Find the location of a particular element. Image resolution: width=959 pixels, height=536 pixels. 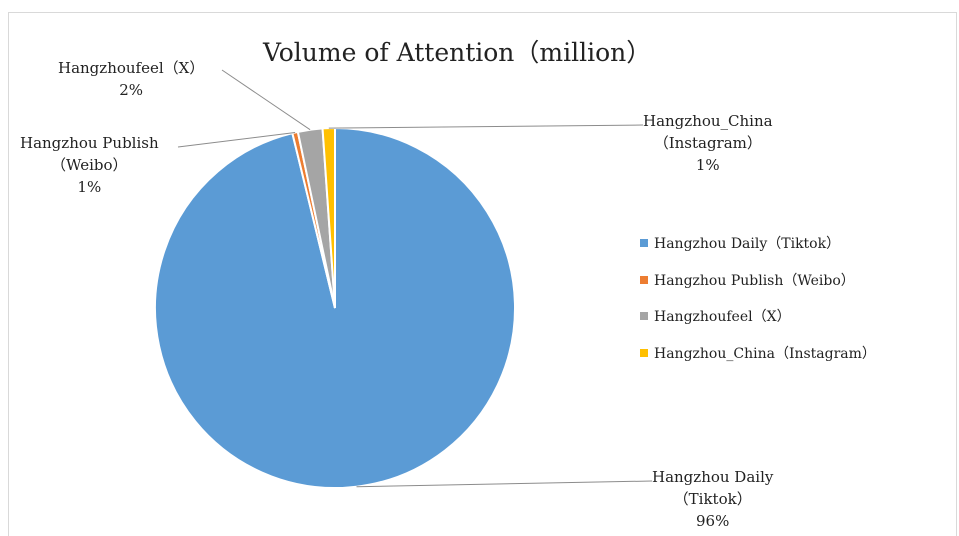

data-label-hangzhou-china: Hangzhou_China （Instagram） 1% is located at coordinates (708, 143).